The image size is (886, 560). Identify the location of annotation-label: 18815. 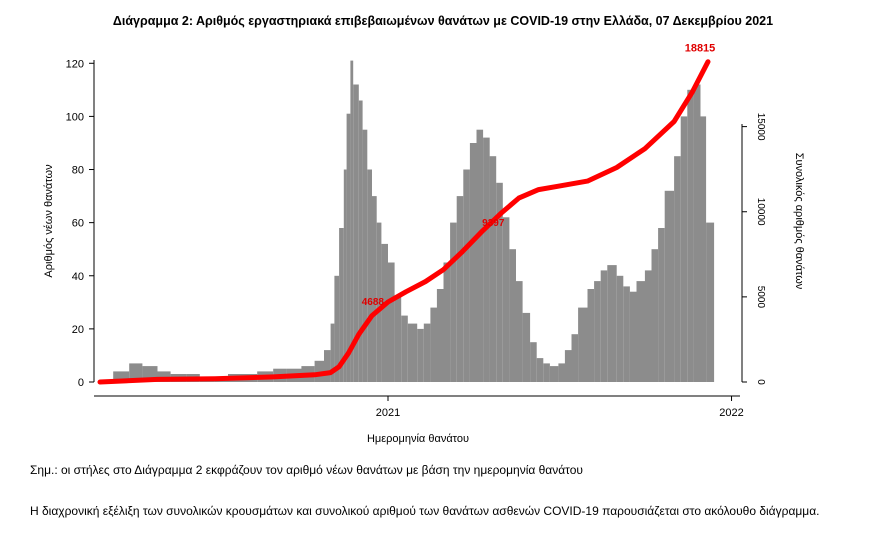
(700, 49).